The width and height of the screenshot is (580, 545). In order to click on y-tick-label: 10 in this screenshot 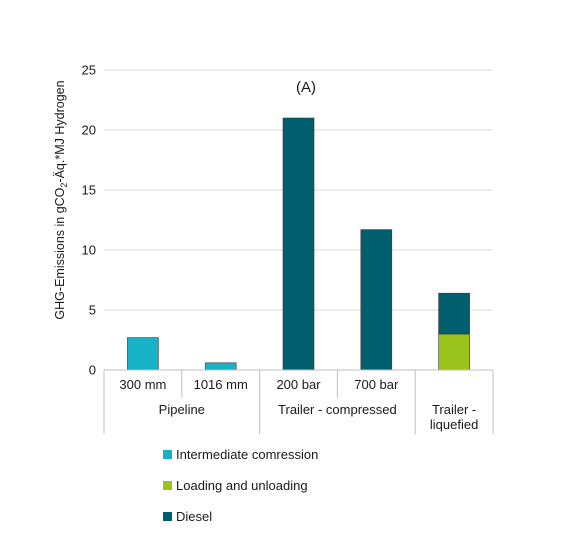, I will do `click(89, 250)`.